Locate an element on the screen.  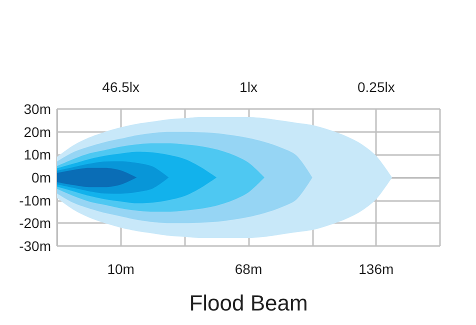
text: 0.25lx is located at coordinates (376, 87).